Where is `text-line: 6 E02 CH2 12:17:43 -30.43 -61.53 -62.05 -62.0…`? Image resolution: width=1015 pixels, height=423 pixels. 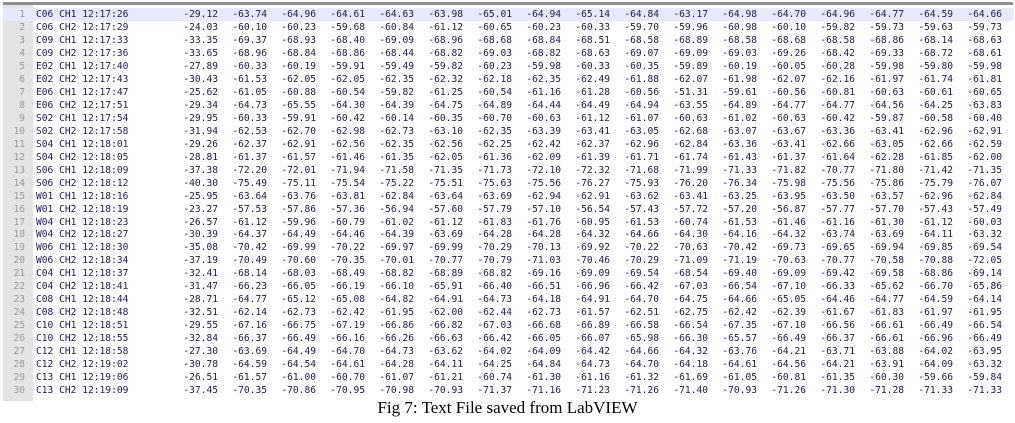 text-line: 6 E02 CH2 12:17:43 -30.43 -61.53 -62.05 -62.0… is located at coordinates (508, 79).